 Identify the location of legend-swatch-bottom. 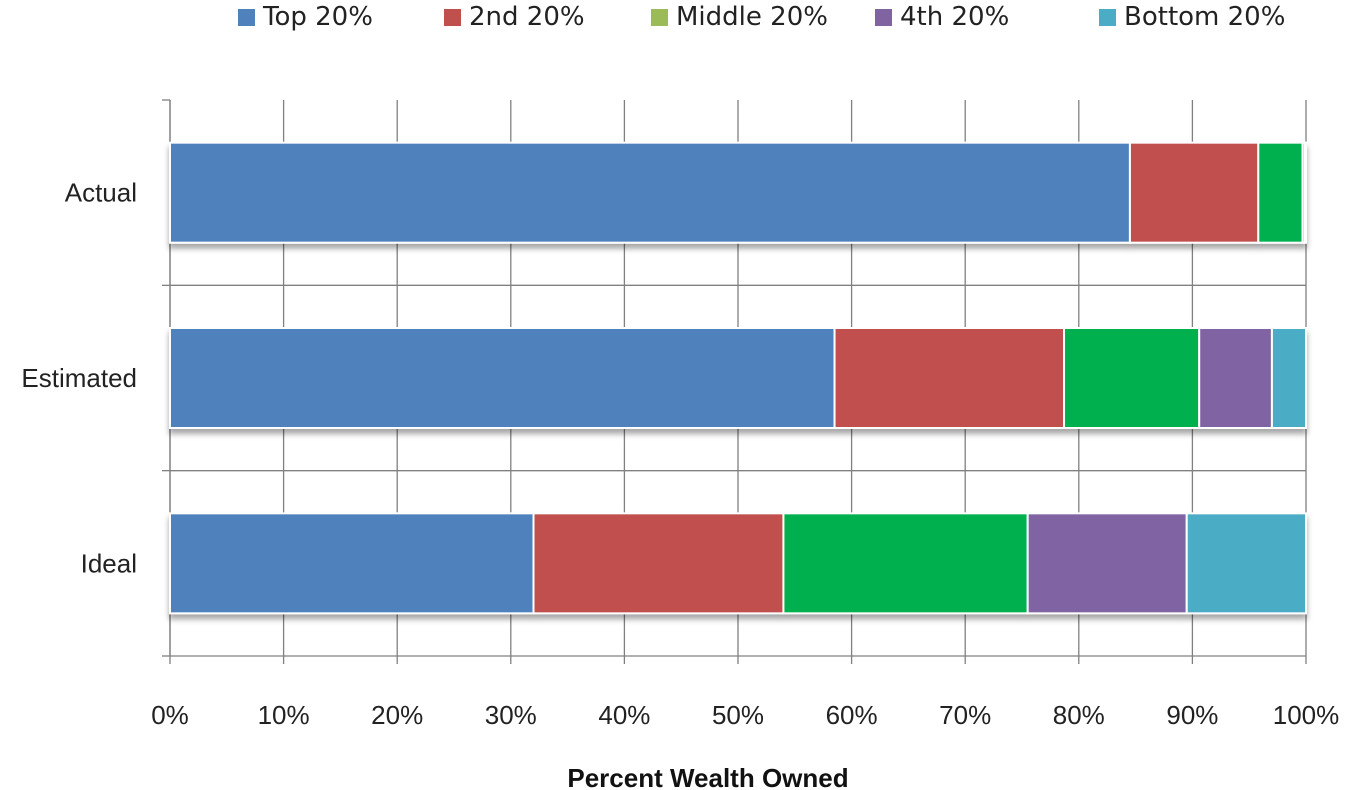
(1107, 17).